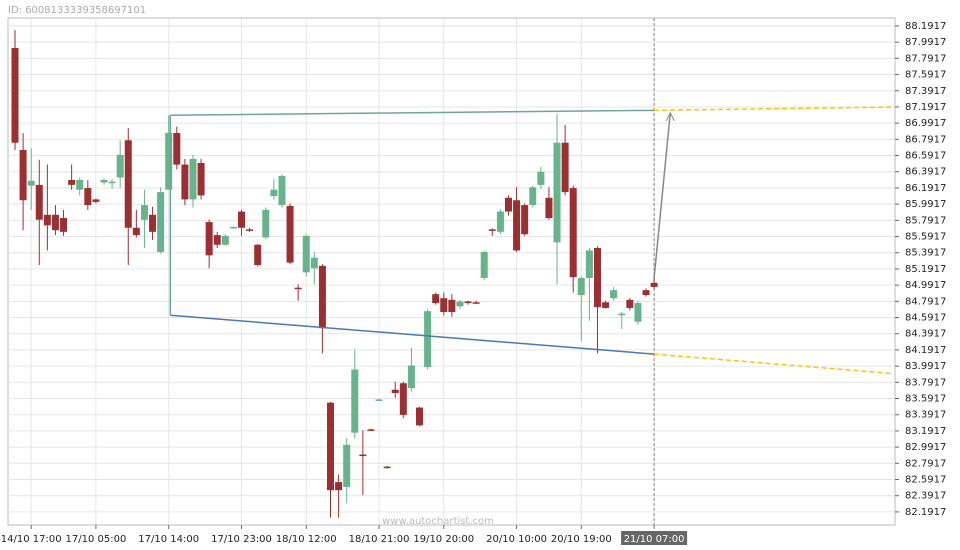  Describe the element at coordinates (77, 10) in the screenshot. I see `id-label: ID: 6008133339358697101` at that location.